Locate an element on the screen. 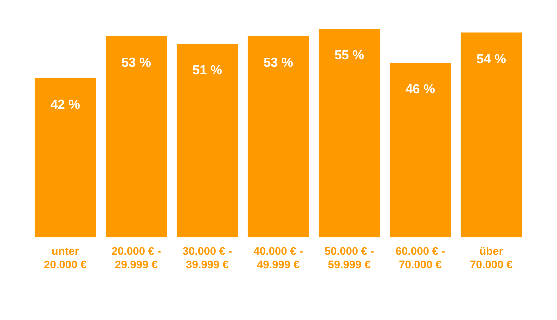 The image size is (557, 320). data-label: 55 % is located at coordinates (349, 55).